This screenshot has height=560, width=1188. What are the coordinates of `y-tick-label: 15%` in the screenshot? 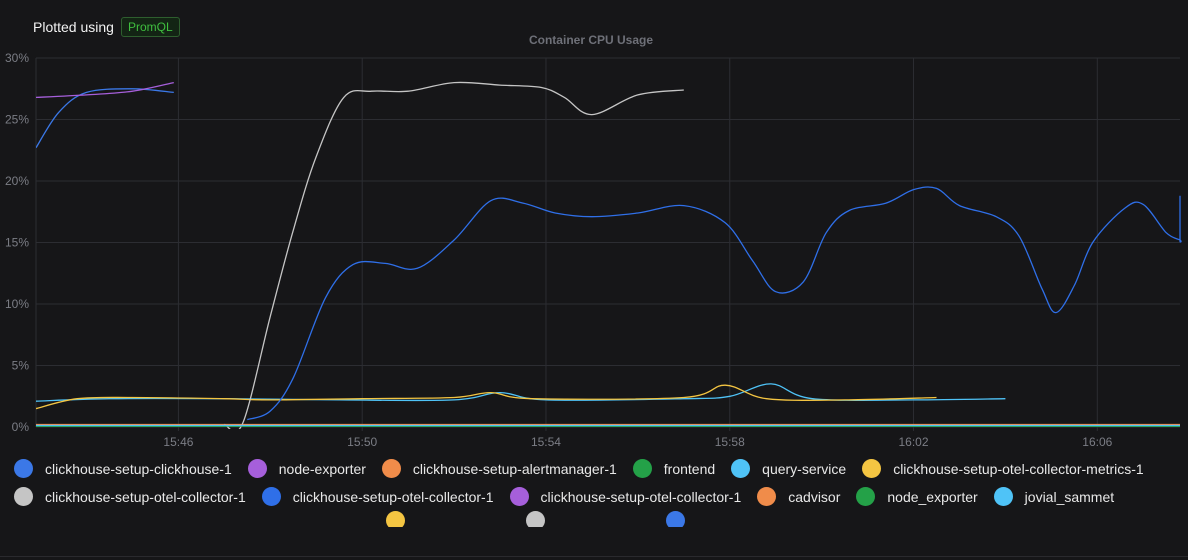 It's located at (17, 243).